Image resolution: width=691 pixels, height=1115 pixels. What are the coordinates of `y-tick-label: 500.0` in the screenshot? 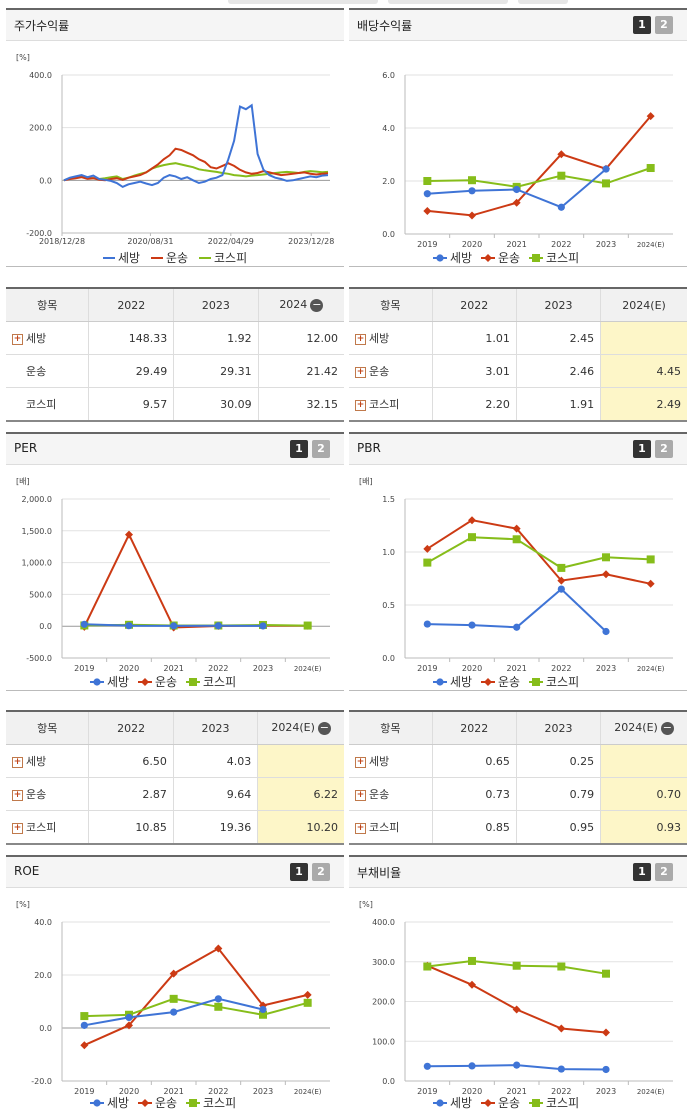 It's located at (40, 594).